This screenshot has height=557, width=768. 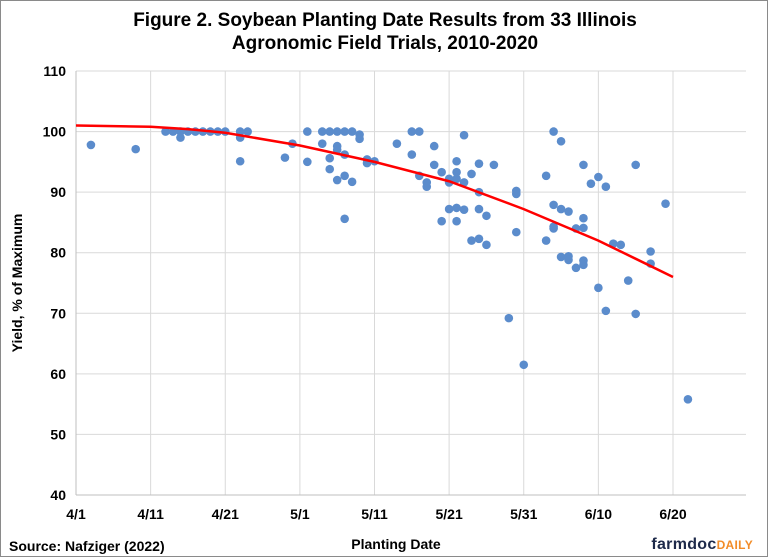 I want to click on x-tick-label: 5/1, so click(x=300, y=514).